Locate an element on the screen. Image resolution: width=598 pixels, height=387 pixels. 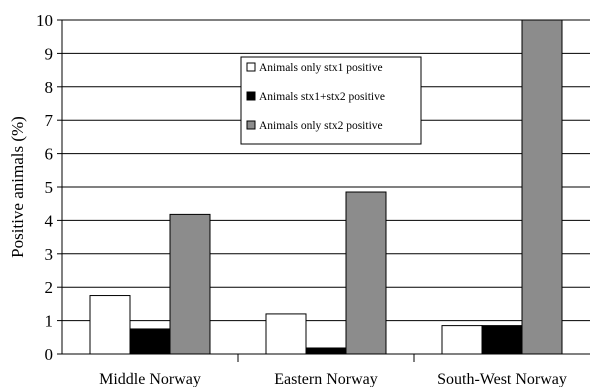
bar-2-eastern-norway is located at coordinates (326, 351).